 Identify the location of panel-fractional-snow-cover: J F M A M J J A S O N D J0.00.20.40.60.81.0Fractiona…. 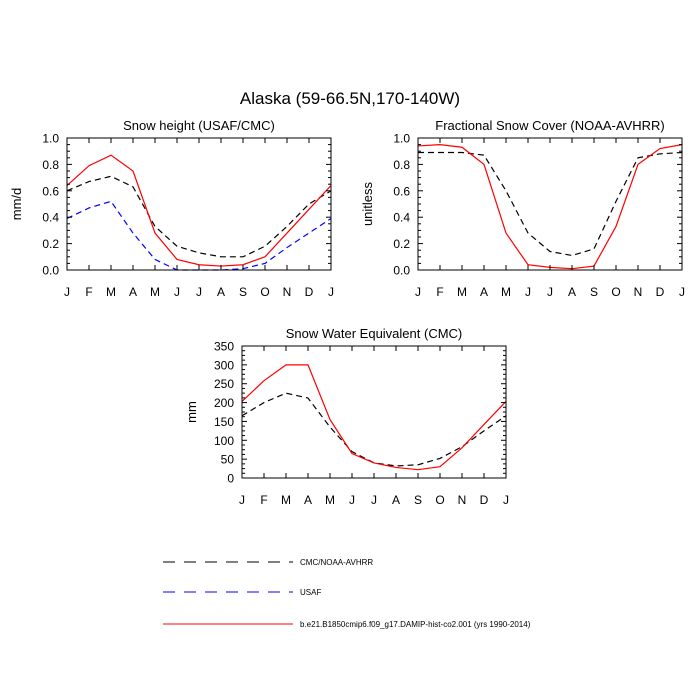
(522, 208).